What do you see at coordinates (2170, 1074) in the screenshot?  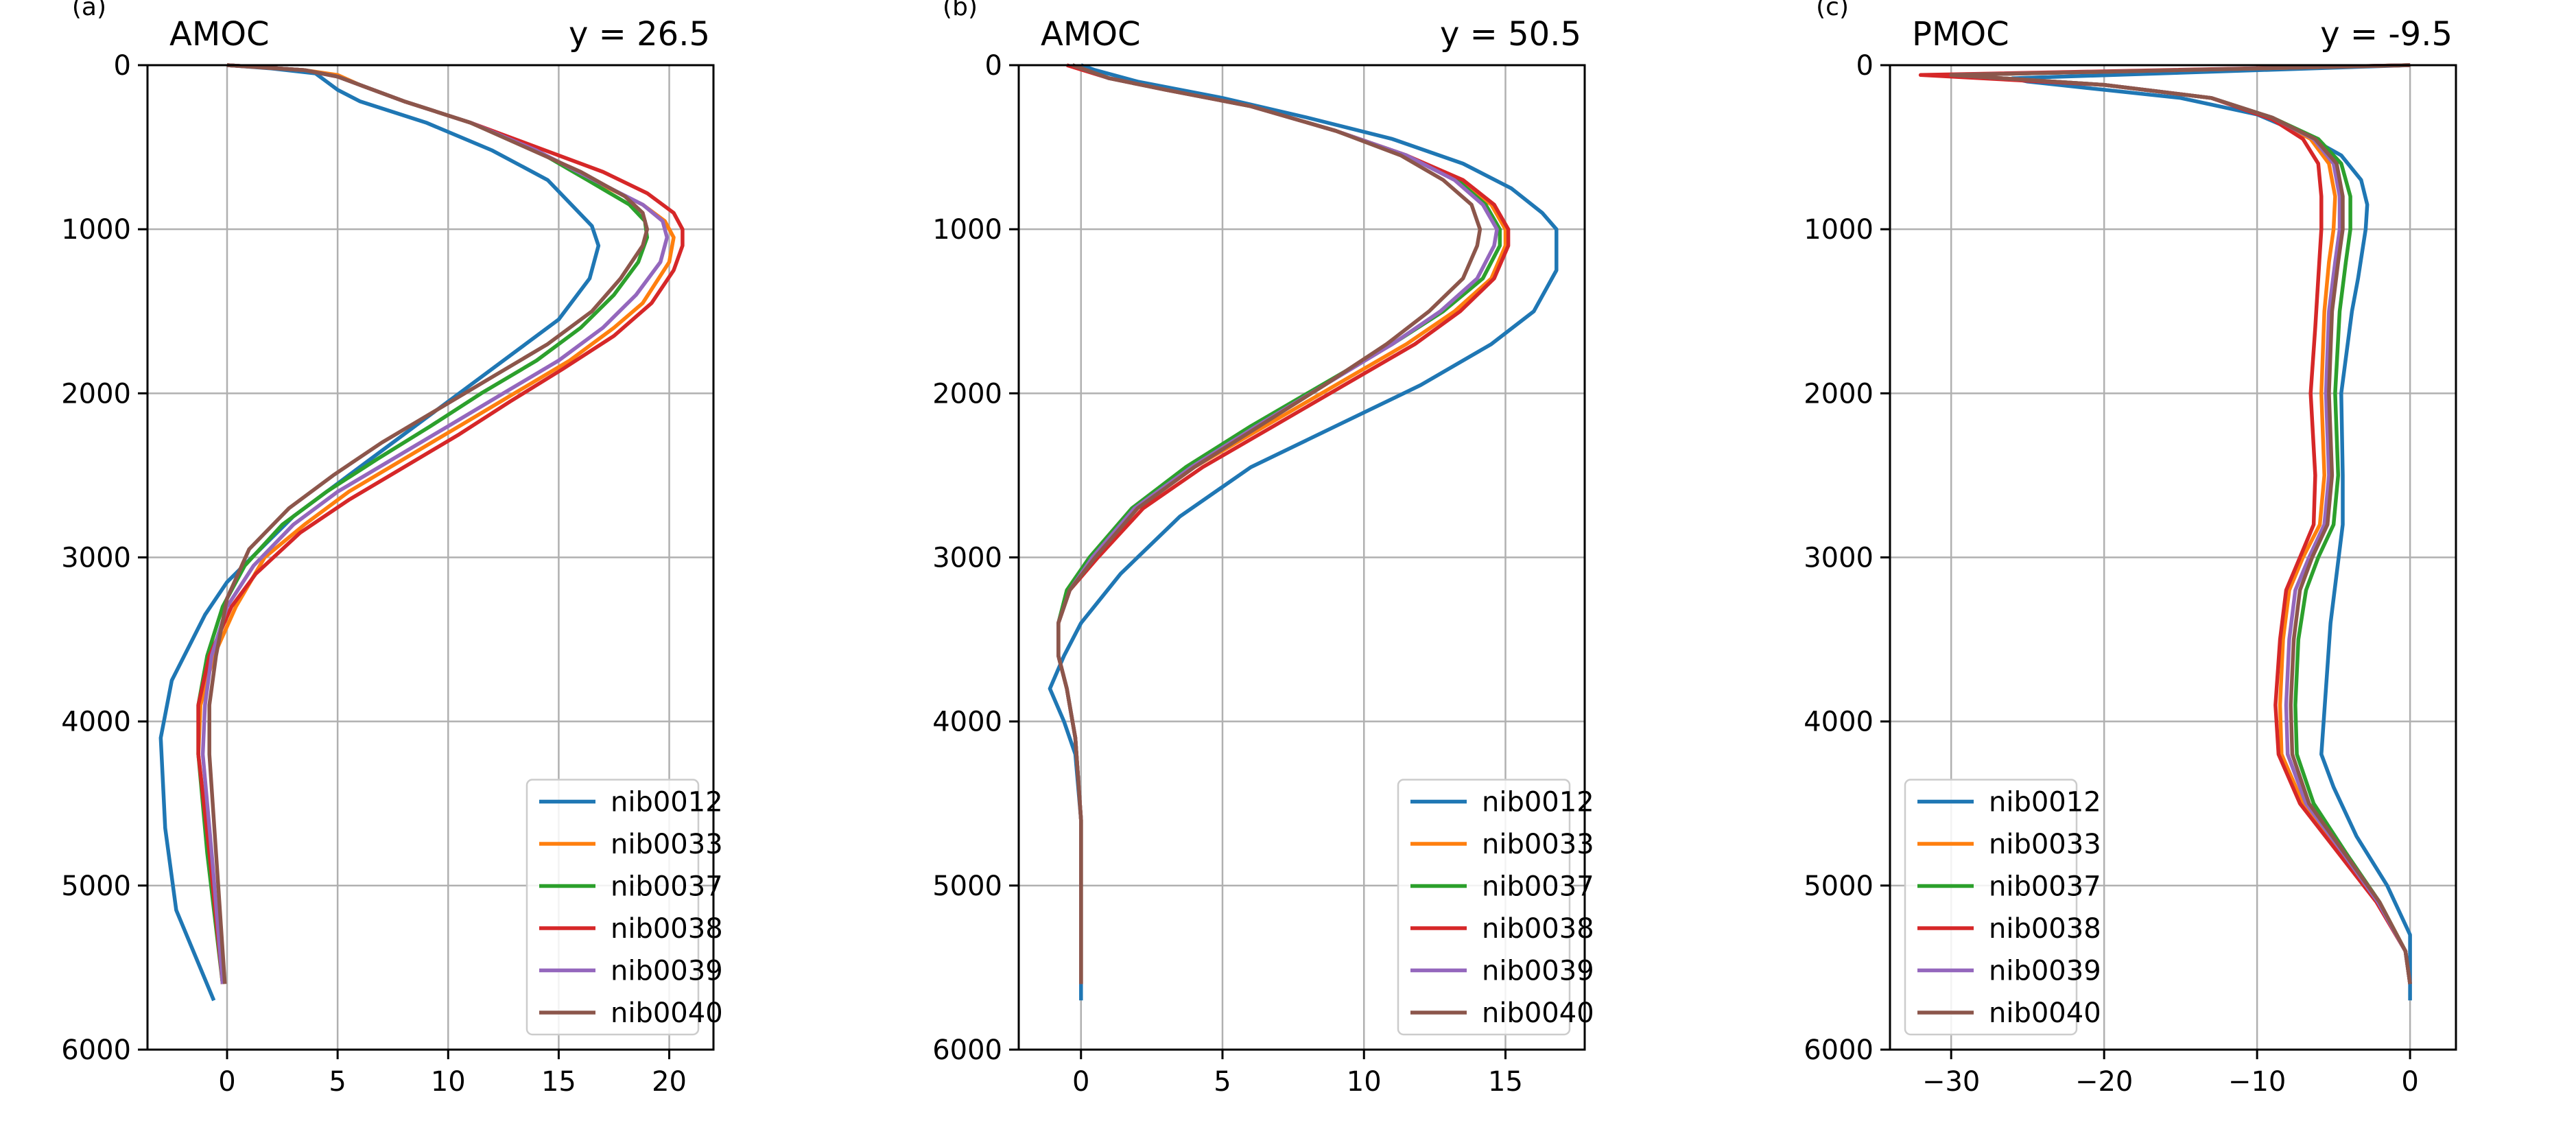 I see `x-axis: −30 −20 −10 0` at bounding box center [2170, 1074].